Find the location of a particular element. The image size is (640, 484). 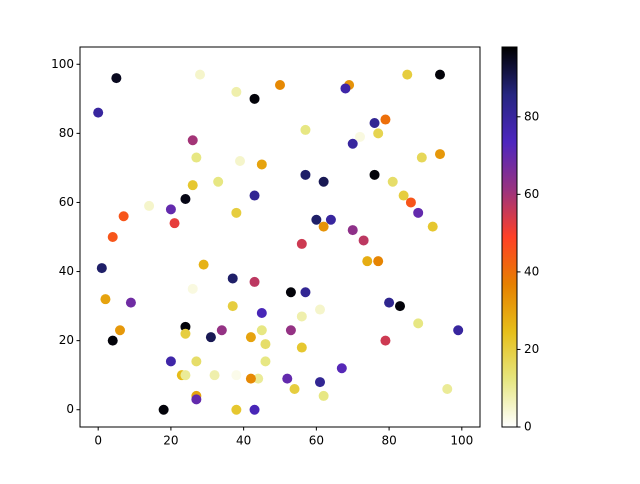

colorbar-tick-label: 40 is located at coordinates (531, 271).